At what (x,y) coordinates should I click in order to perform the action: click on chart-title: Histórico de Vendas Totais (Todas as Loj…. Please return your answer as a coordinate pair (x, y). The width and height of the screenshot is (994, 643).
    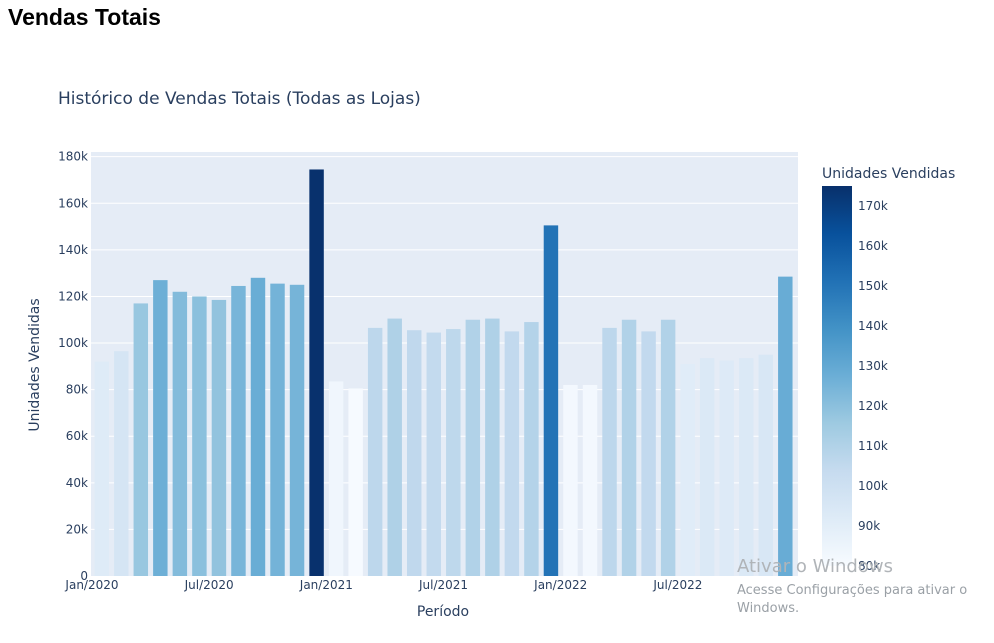
    Looking at the image, I should click on (239, 99).